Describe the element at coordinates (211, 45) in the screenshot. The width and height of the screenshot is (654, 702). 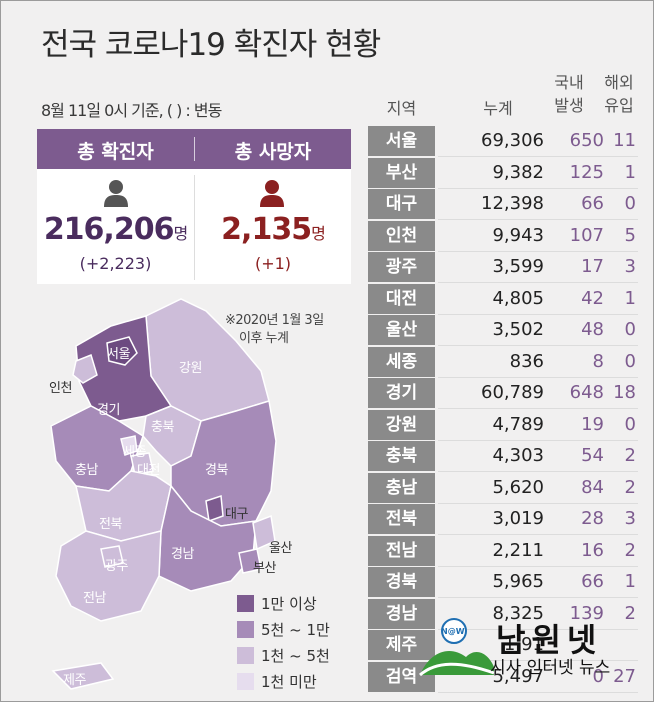
I see `page-title: 전국 코로나19 확진자 현황` at that location.